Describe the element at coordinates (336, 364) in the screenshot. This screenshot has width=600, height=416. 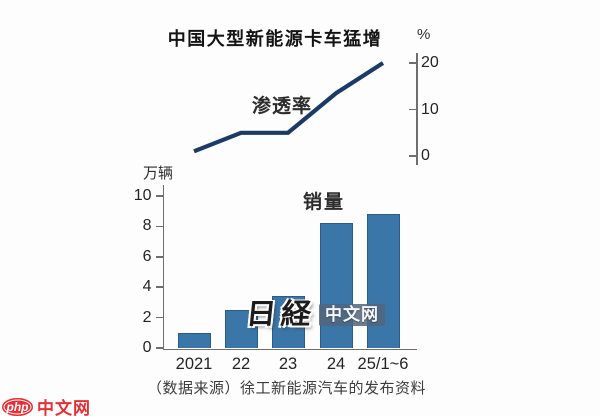
I see `x-axis-label-24: 24` at that location.